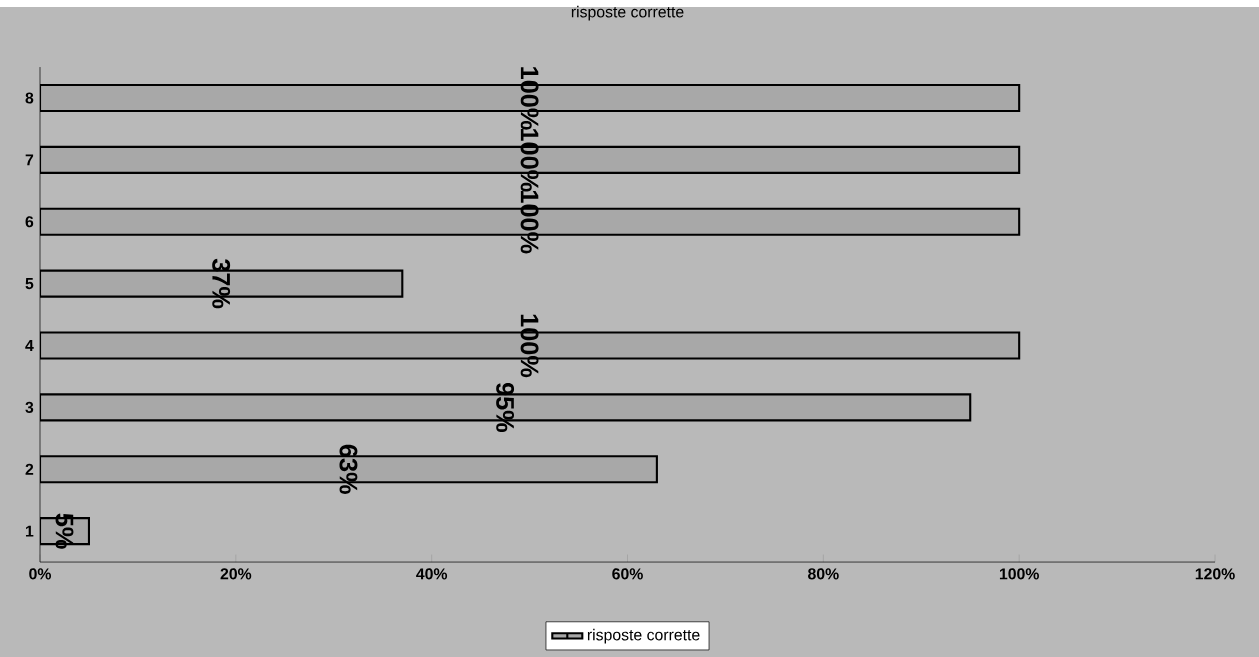  Describe the element at coordinates (627, 13) in the screenshot. I see `chart-title: risposte corrette` at that location.